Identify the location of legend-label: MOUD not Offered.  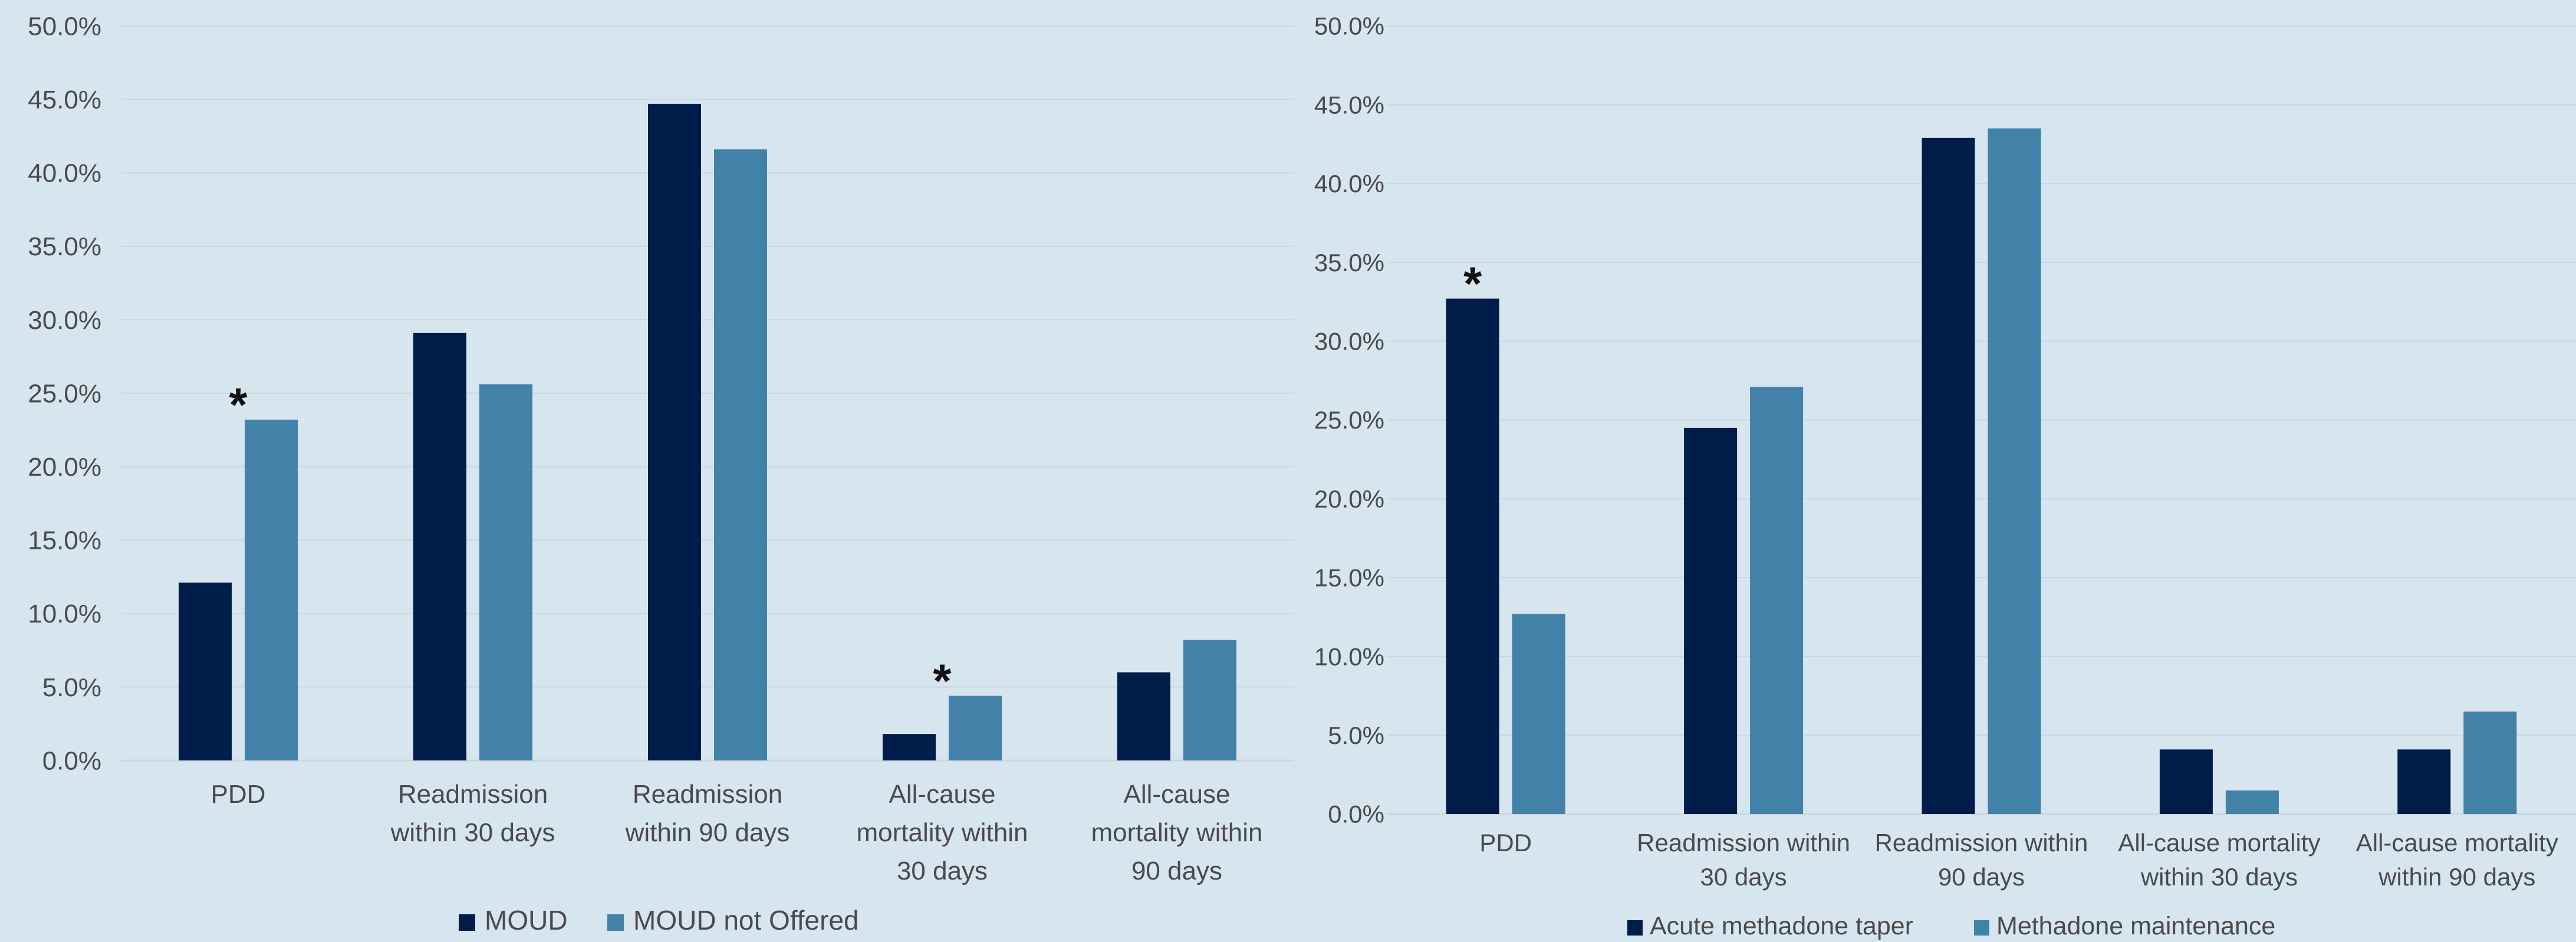
(746, 920).